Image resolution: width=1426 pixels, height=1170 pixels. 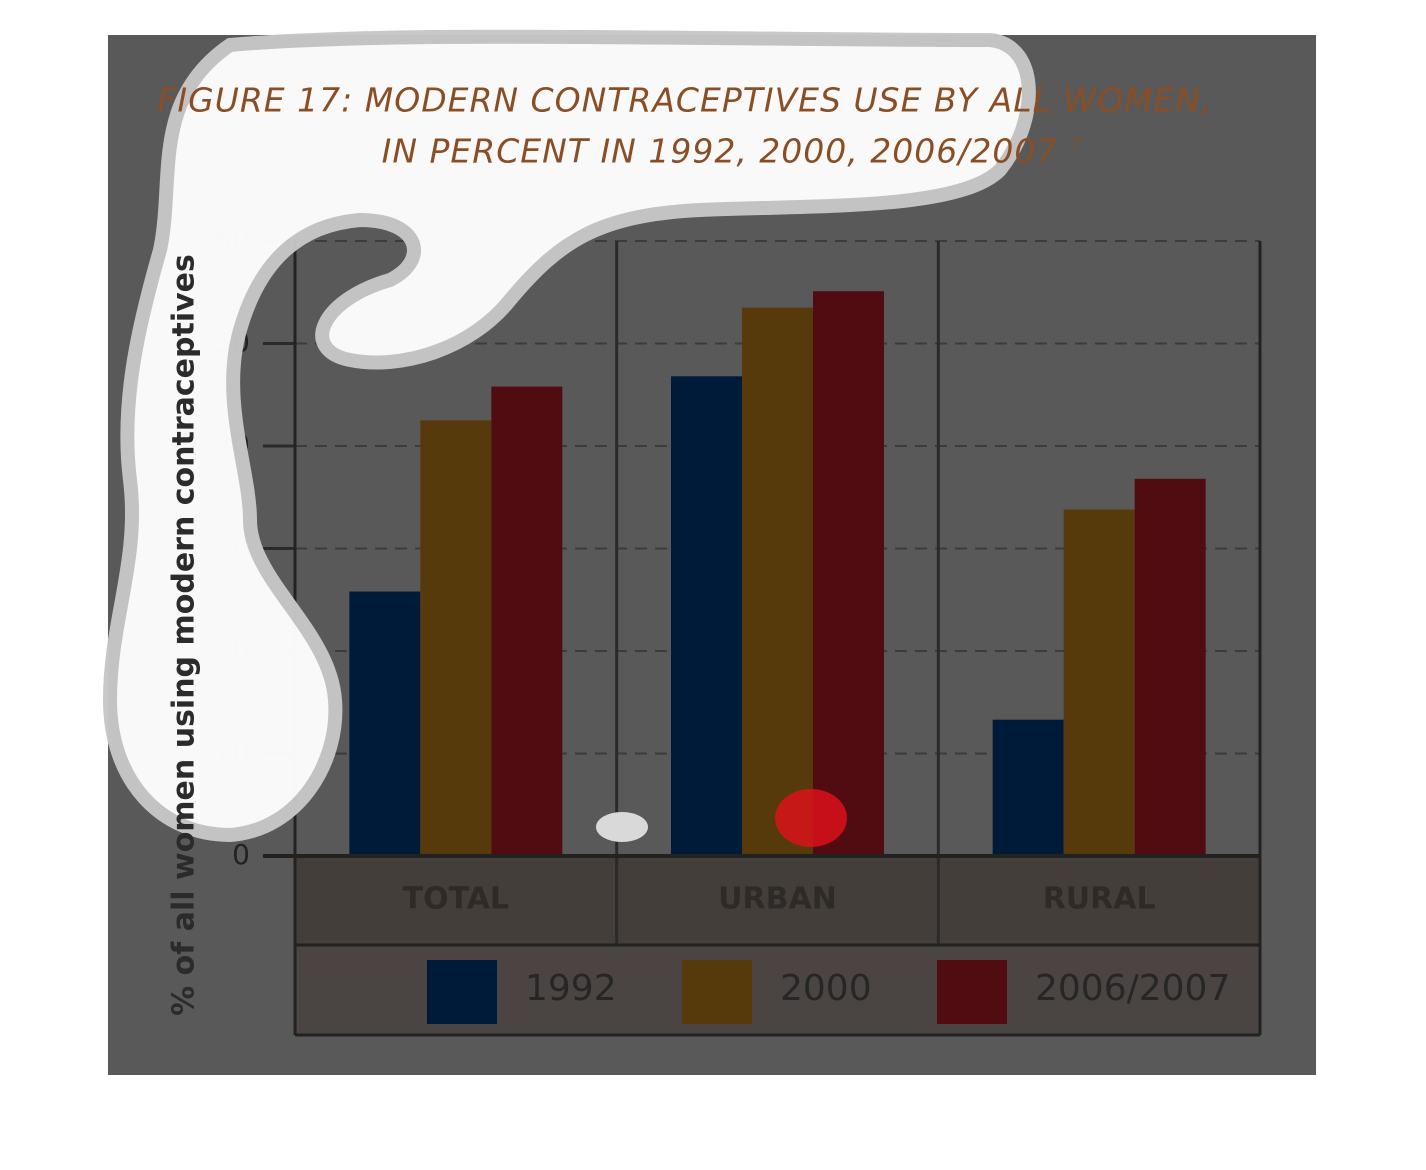 I want to click on legend-label: 2000, so click(x=826, y=988).